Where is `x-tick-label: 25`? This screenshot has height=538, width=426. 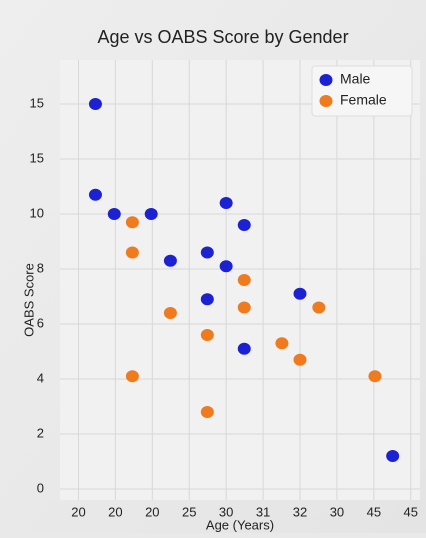 x-tick-label: 25 is located at coordinates (189, 511).